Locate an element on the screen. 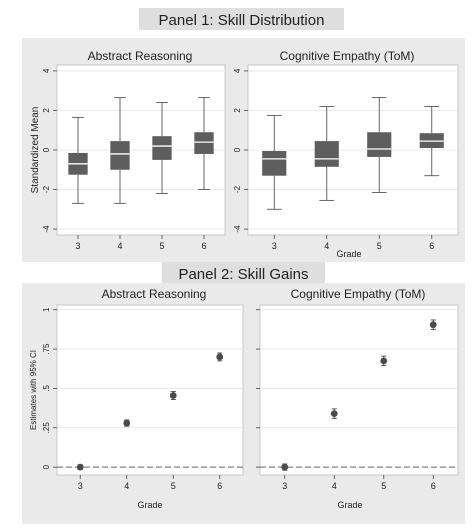 Image resolution: width=474 pixels, height=529 pixels. panel2-ylabel: Estimates with 95% CI is located at coordinates (33, 390).